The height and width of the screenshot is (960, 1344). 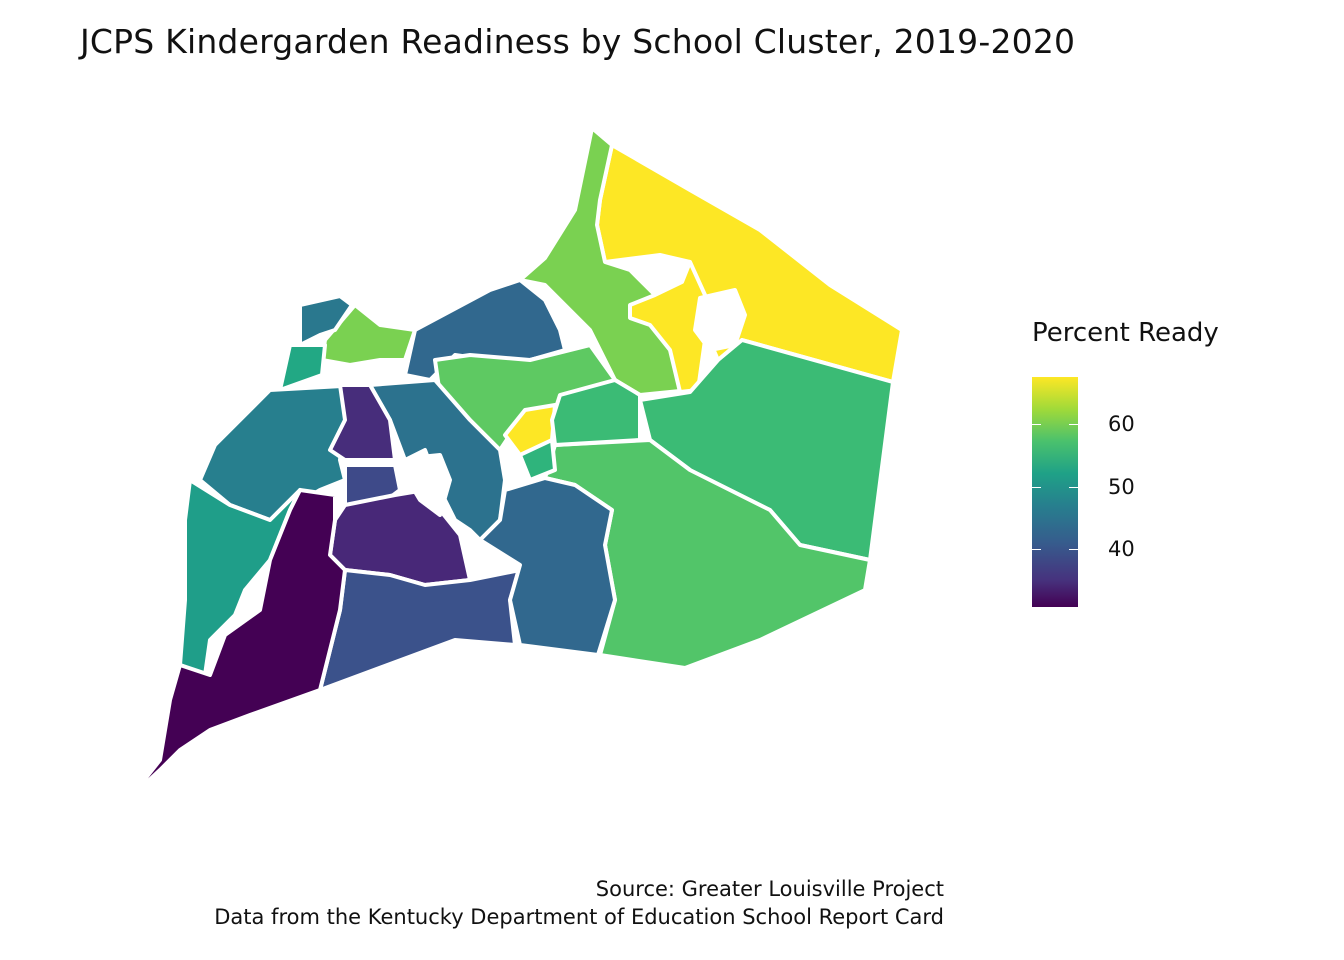 What do you see at coordinates (1121, 549) in the screenshot?
I see `legend-tick-40: 40` at bounding box center [1121, 549].